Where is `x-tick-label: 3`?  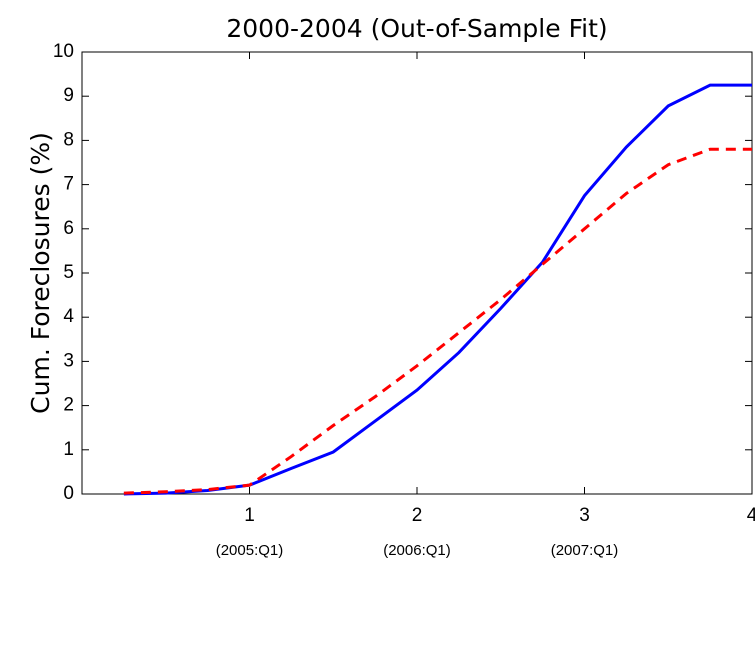 x-tick-label: 3 is located at coordinates (584, 515).